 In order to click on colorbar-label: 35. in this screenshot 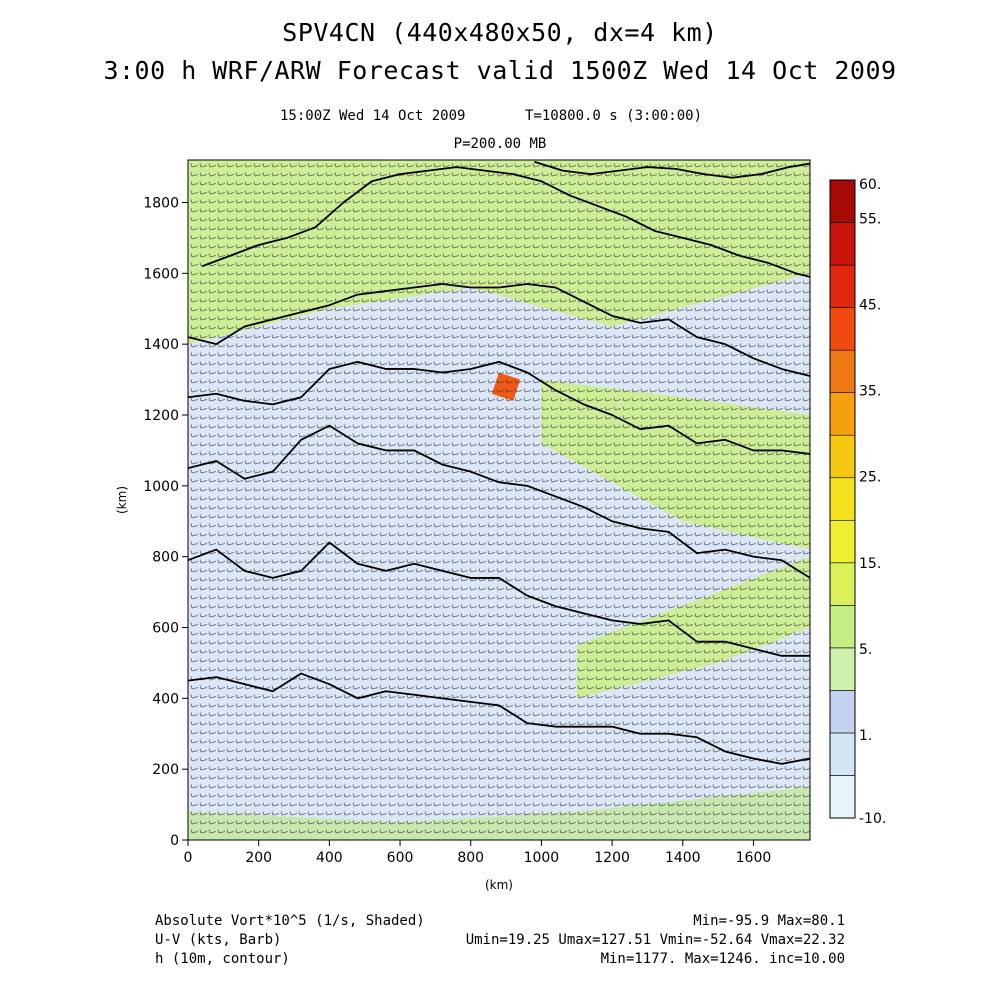, I will do `click(870, 392)`.